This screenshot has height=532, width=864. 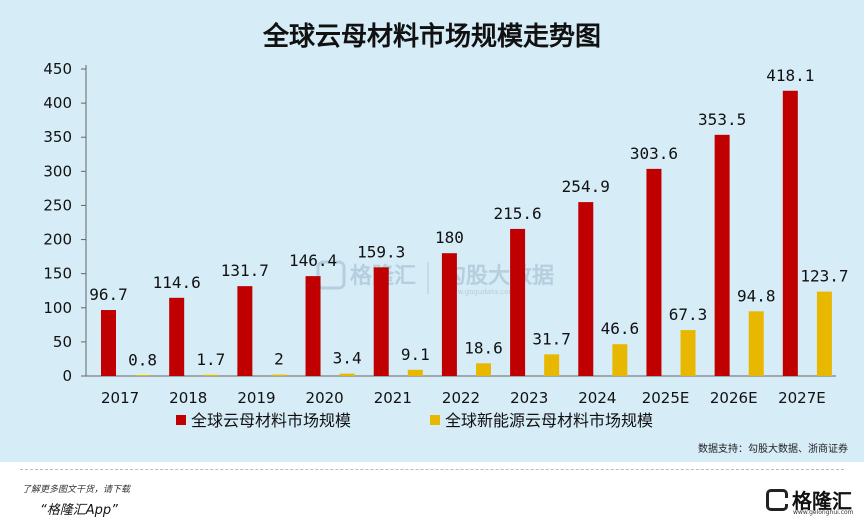 I want to click on footer-app-name: “格隆汇App”, so click(x=79, y=510).